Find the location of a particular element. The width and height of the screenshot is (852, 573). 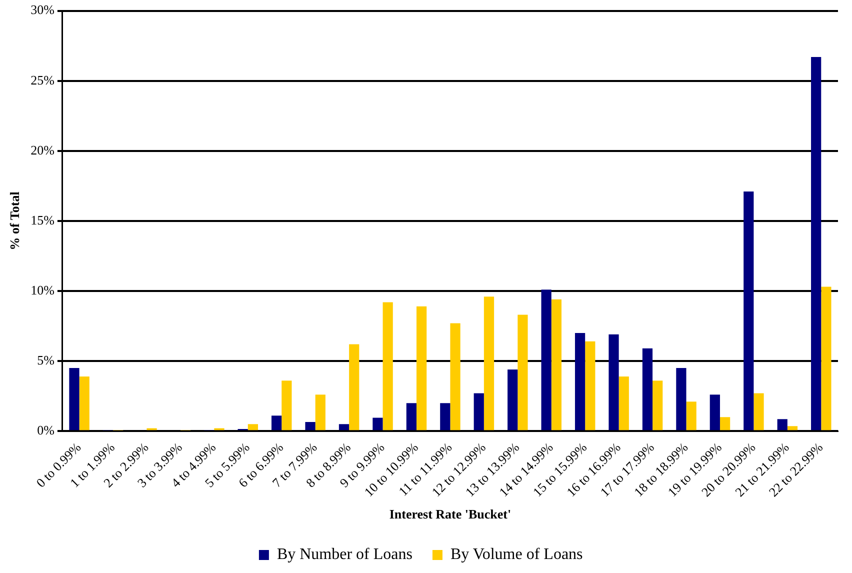

y-tick-label: 20% is located at coordinates (42, 150).